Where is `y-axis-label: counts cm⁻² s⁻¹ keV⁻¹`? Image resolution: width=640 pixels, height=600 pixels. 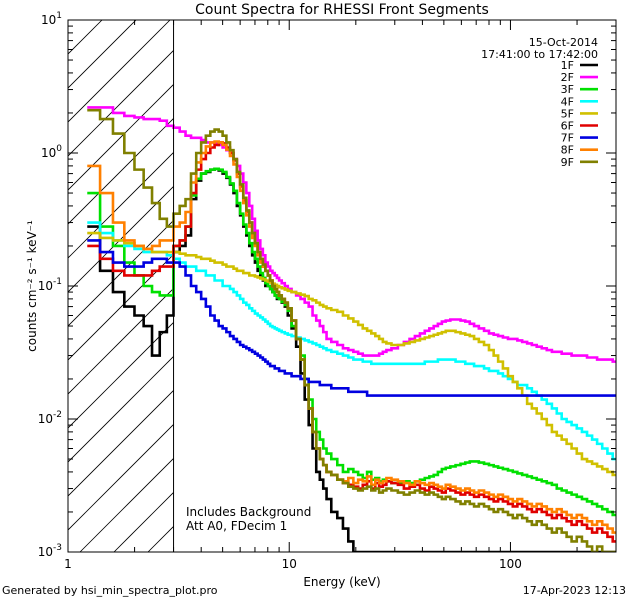
y-axis-label: counts cm⁻² s⁻¹ keV⁻¹ is located at coordinates (32, 286).